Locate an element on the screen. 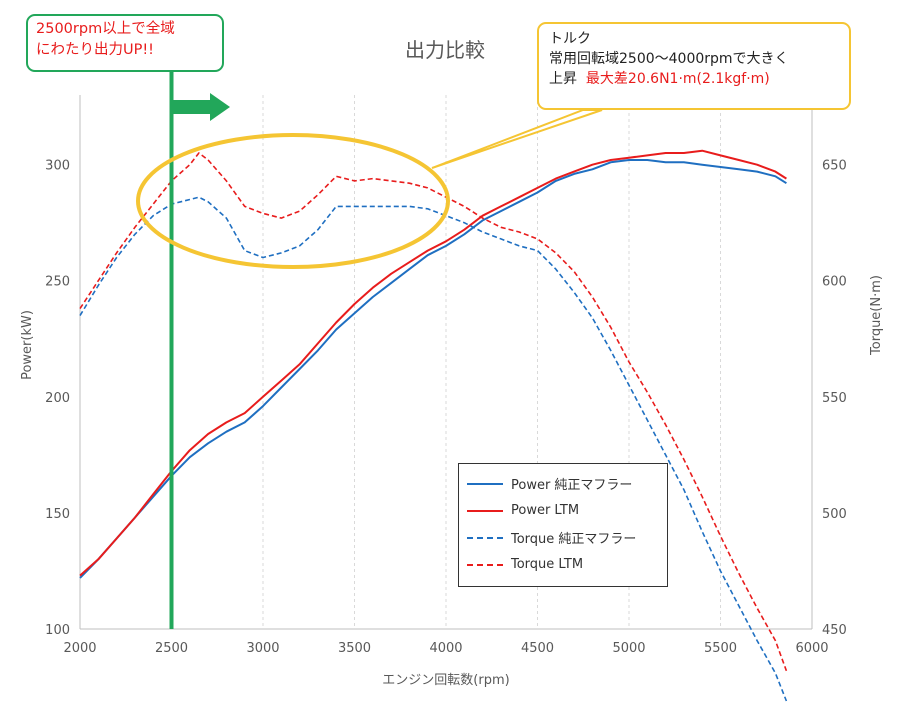 The image size is (900, 705). y-right-tick-label: 550 is located at coordinates (834, 398).